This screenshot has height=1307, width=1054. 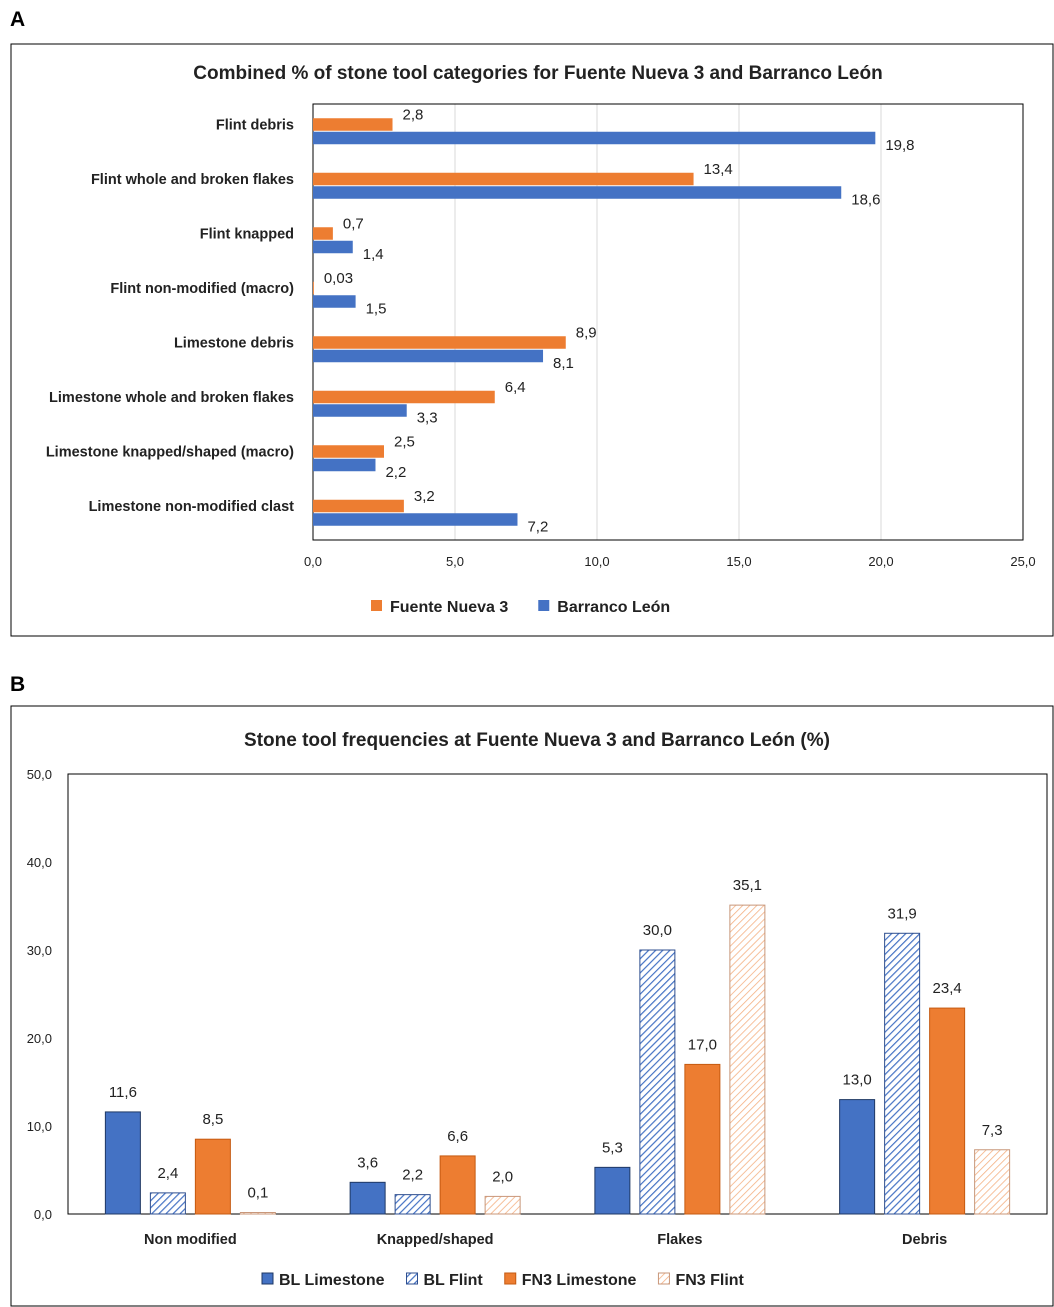 What do you see at coordinates (192, 180) in the screenshot?
I see `chart-a-category-label: Flint whole and broken flakes` at bounding box center [192, 180].